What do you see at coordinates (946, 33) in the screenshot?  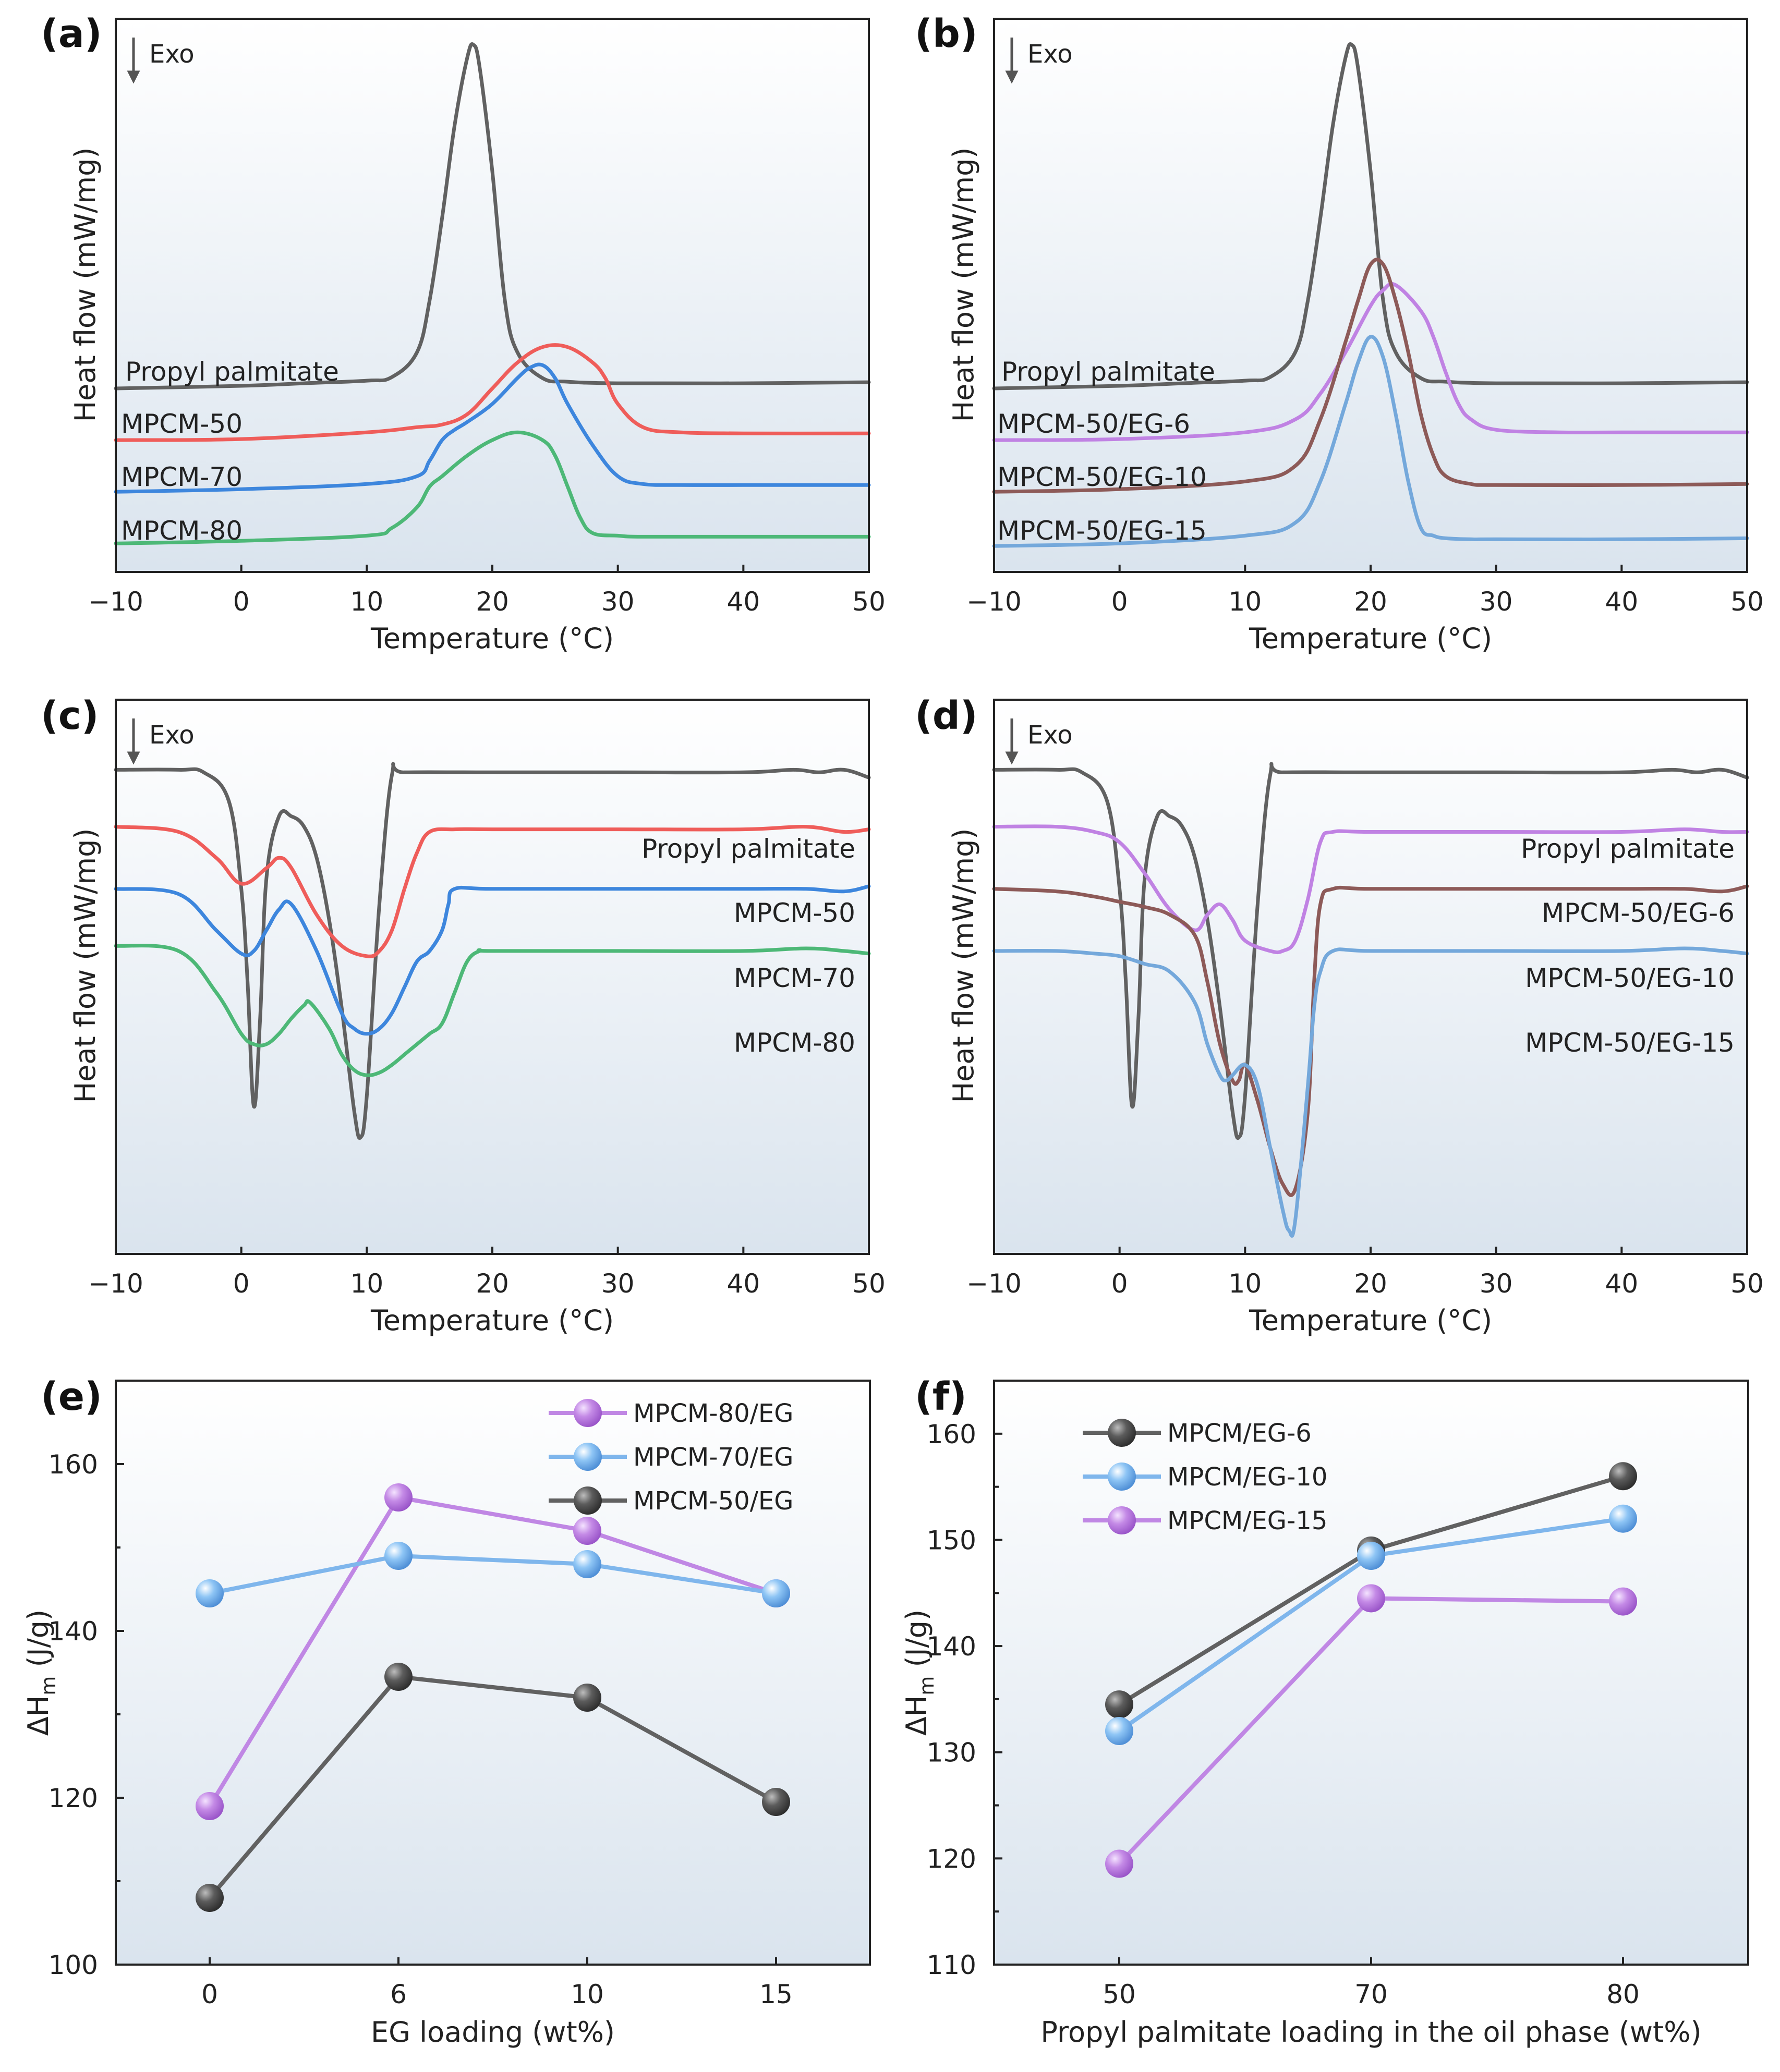 I see `panel-letter: (b)` at bounding box center [946, 33].